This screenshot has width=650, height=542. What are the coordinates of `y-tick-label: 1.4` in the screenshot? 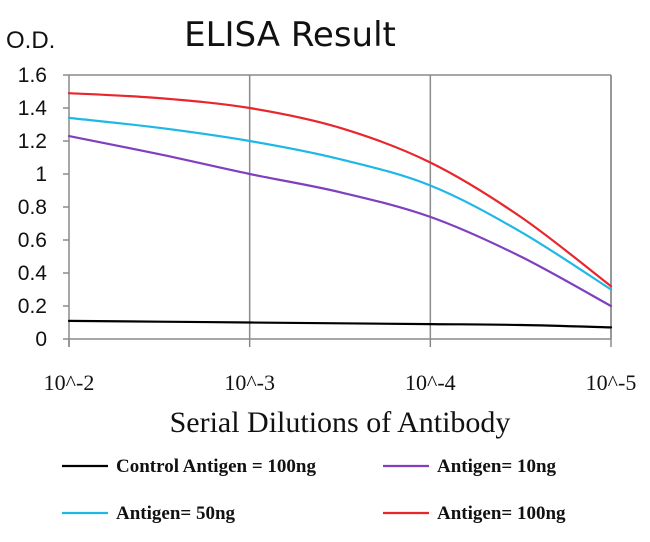 It's located at (33, 108).